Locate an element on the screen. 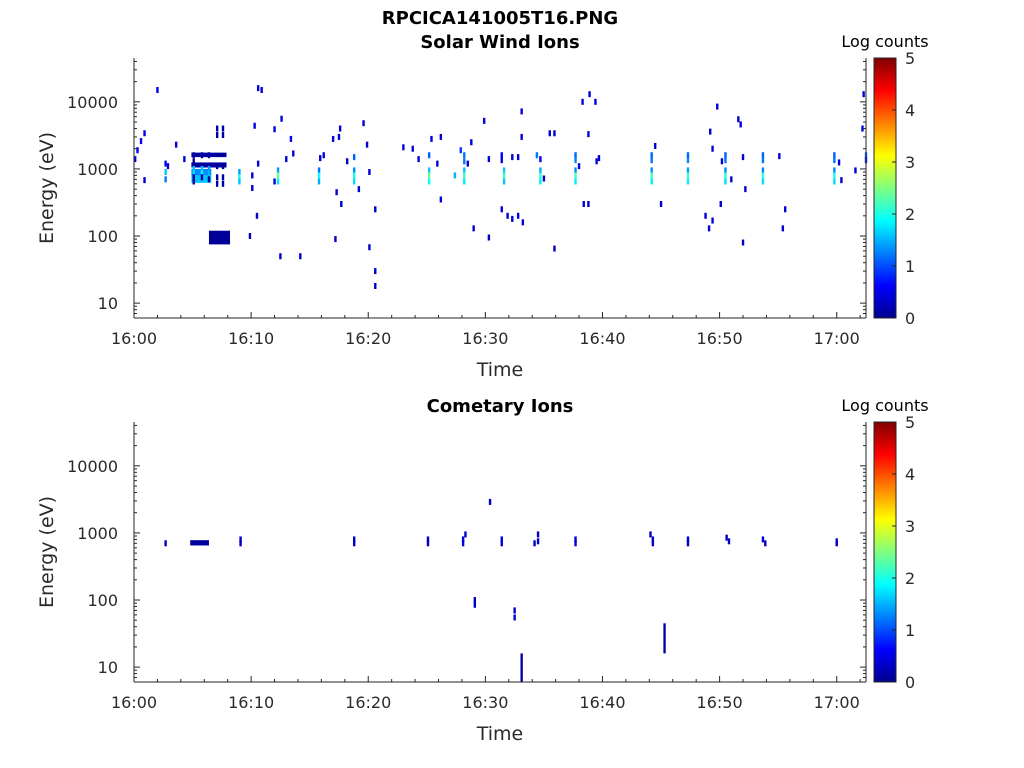  colorbar-tick-label: 0 is located at coordinates (910, 318).